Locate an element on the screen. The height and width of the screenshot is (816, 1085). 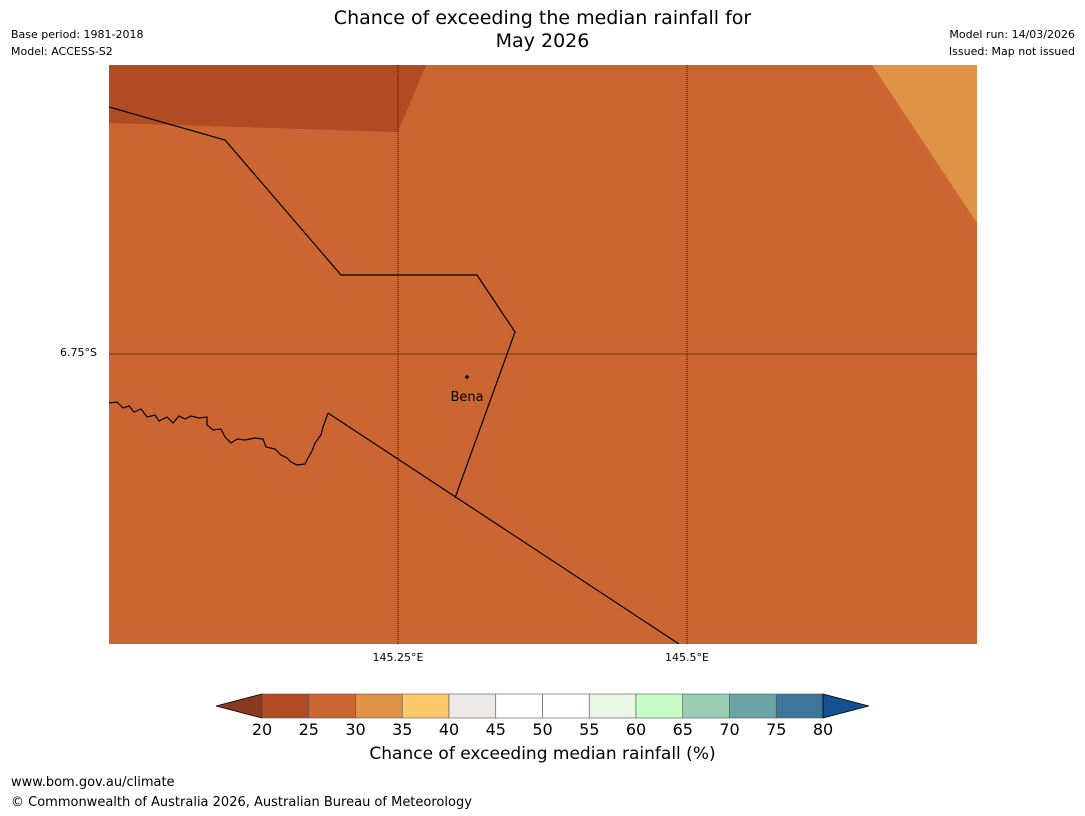
colorbar-tick-label: 65 is located at coordinates (682, 729).